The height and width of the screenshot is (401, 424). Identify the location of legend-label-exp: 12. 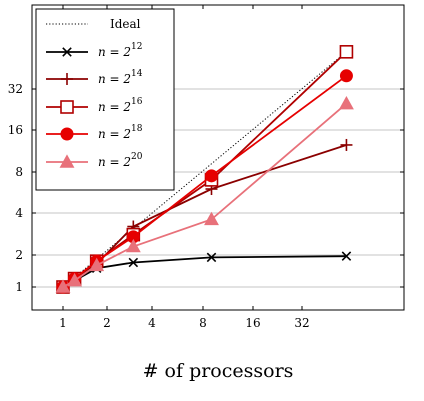
(136, 47).